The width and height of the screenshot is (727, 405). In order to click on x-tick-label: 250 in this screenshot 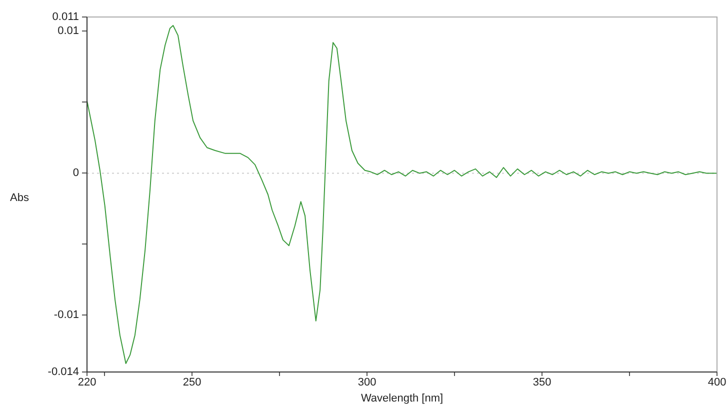, I will do `click(192, 382)`.